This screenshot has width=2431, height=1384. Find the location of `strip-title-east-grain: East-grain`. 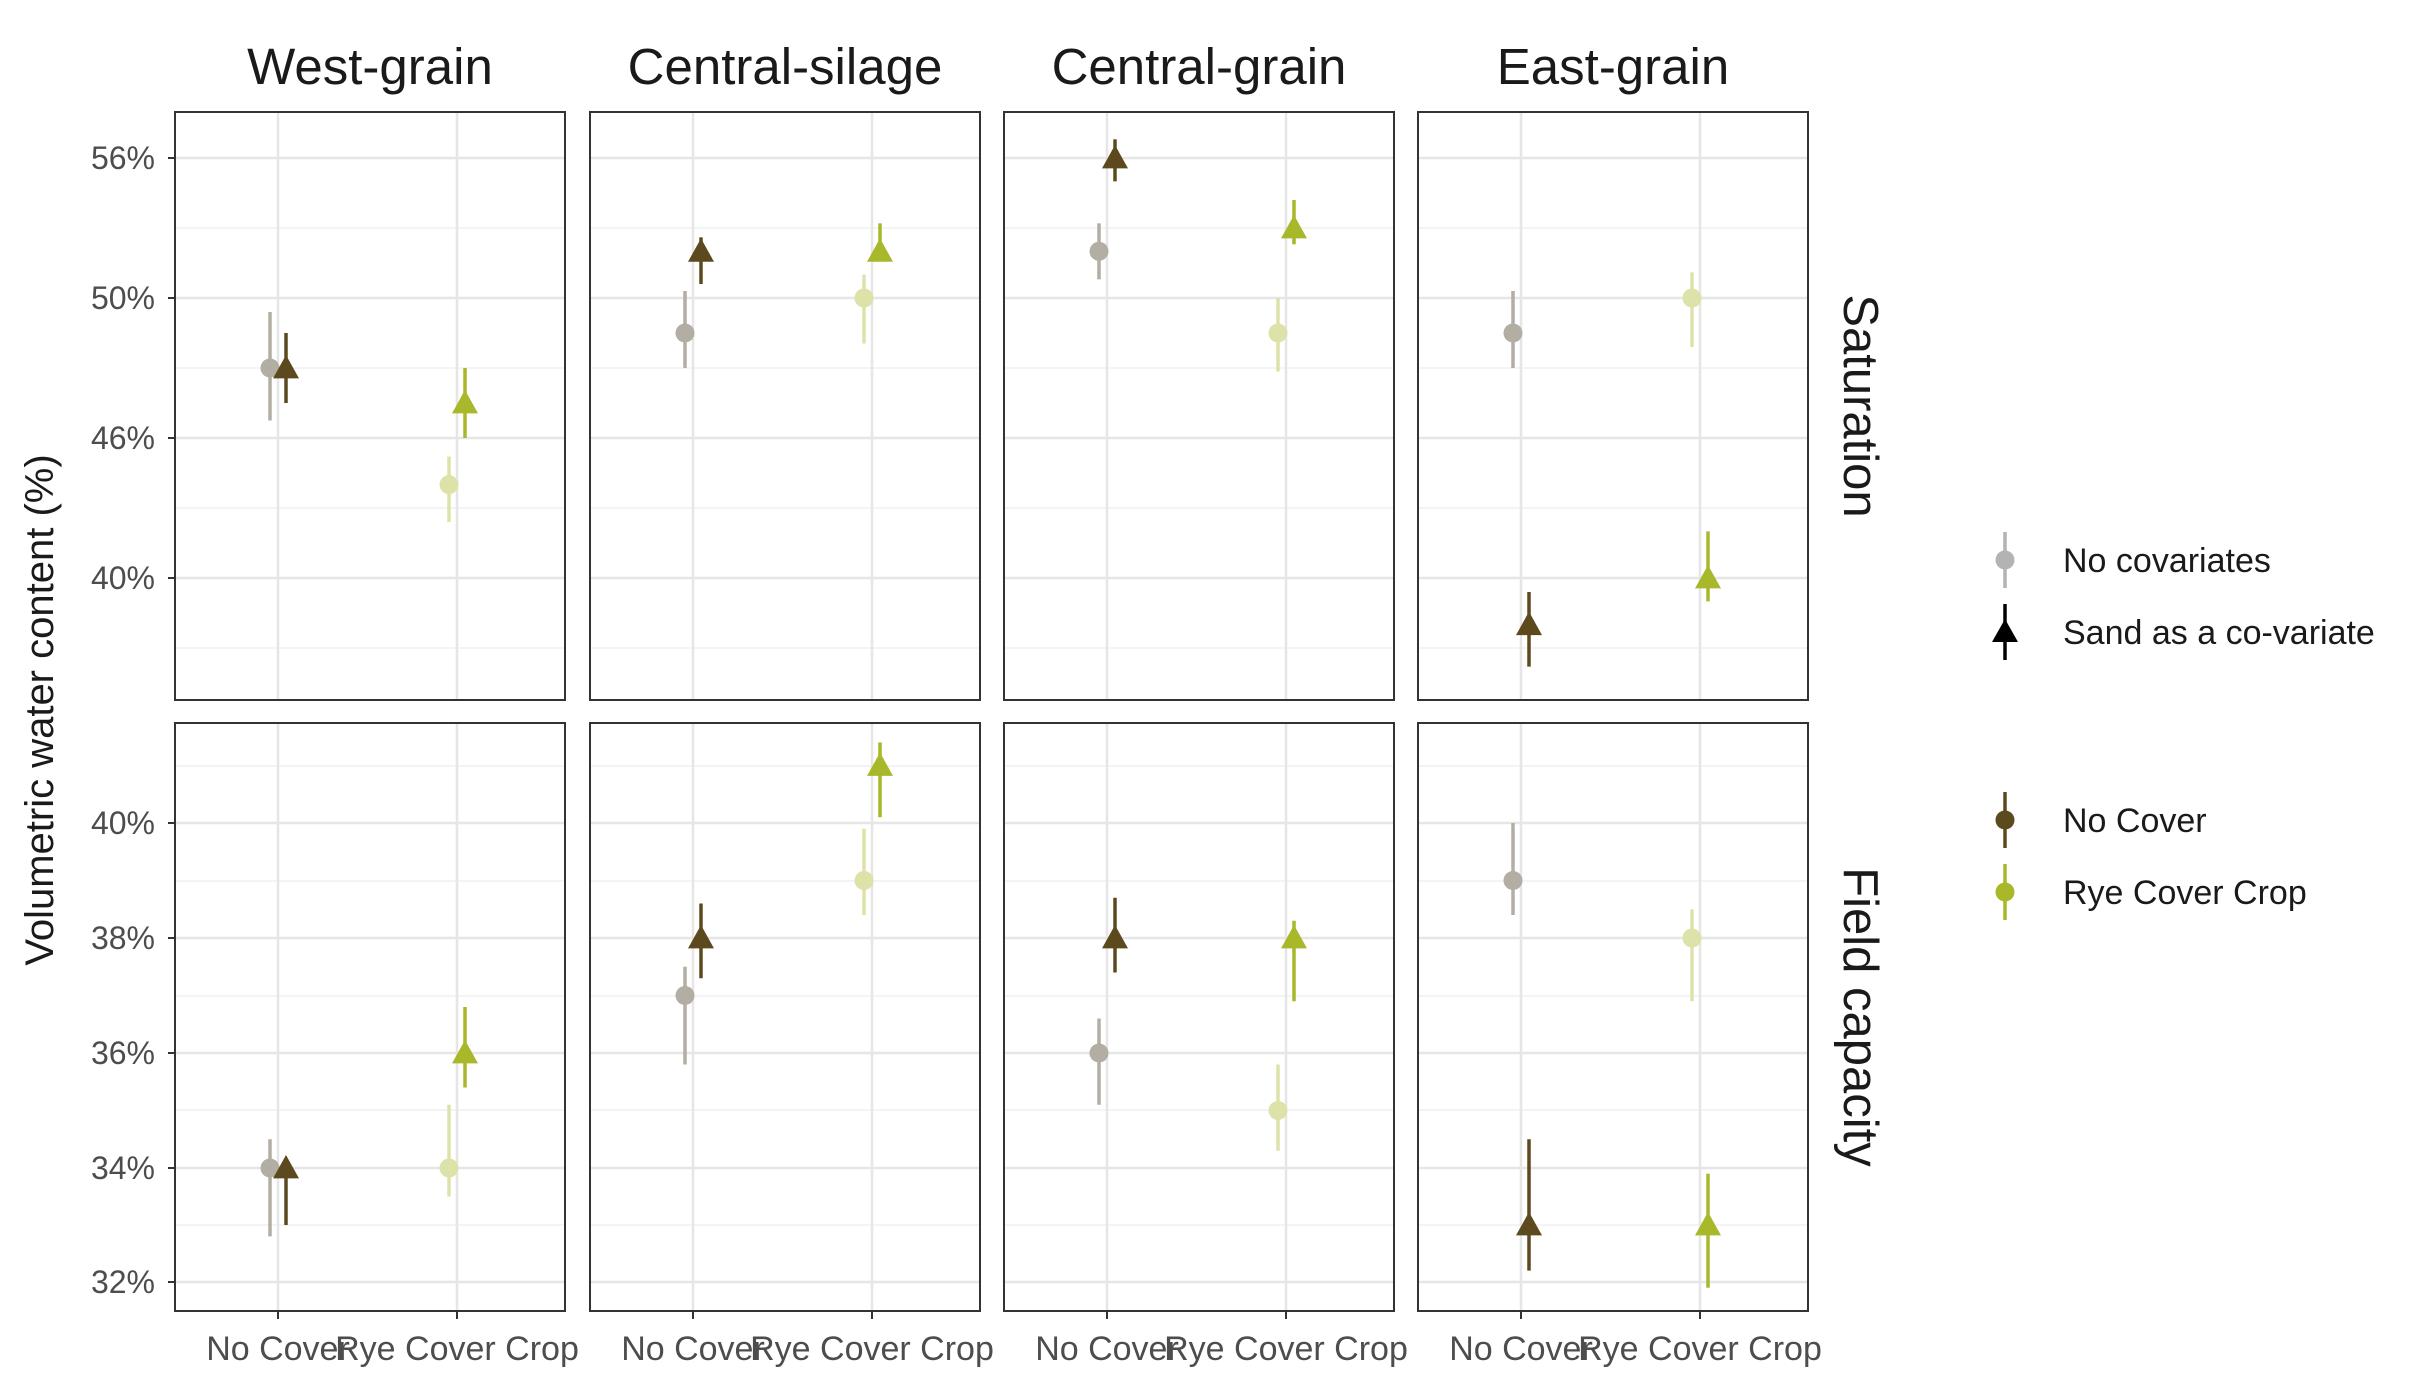

strip-title-east-grain: East-grain is located at coordinates (1613, 66).